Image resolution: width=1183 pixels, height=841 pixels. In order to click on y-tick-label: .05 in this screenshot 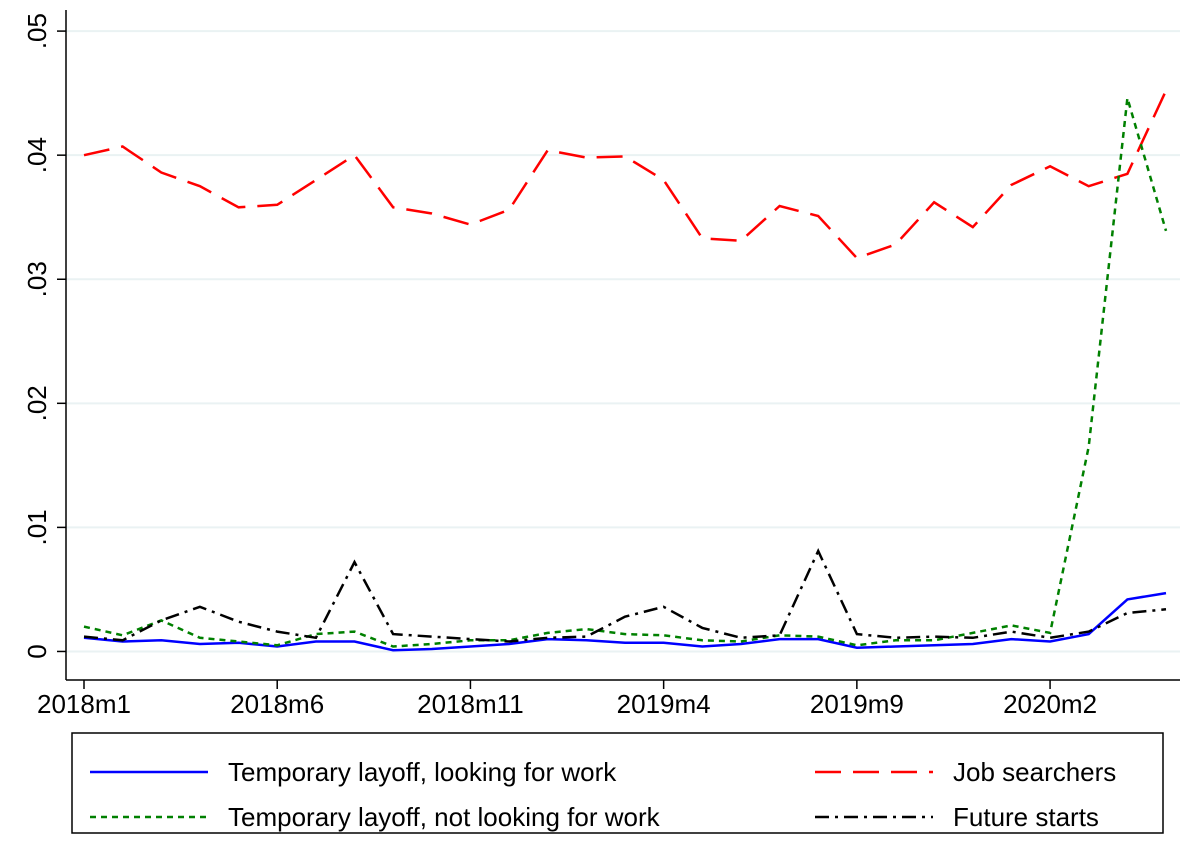, I will do `click(37, 31)`.